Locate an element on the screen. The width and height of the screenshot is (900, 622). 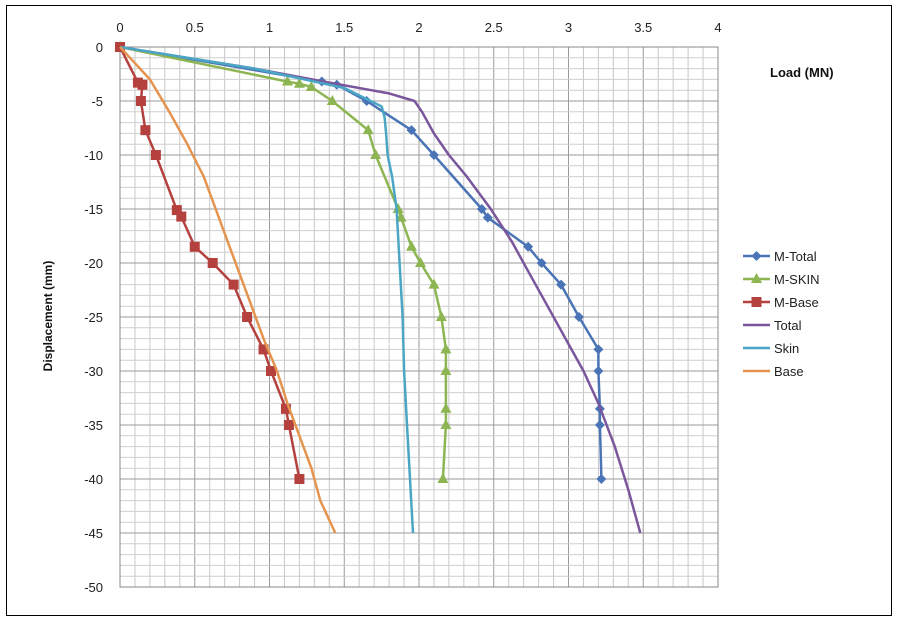
x-tick-label: 0 is located at coordinates (119, 27).